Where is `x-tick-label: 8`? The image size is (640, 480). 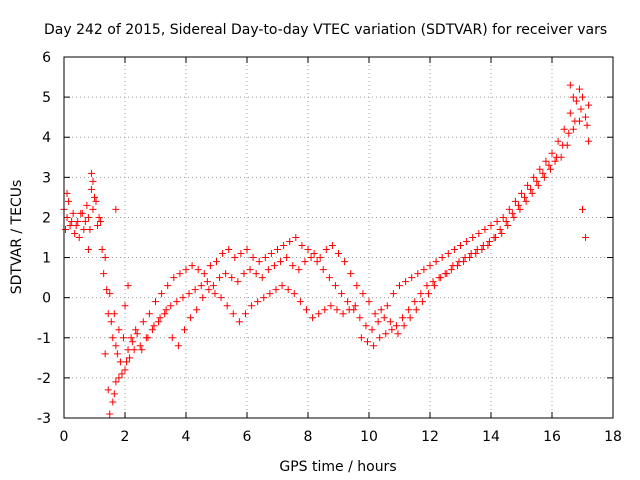 x-tick-label: 8 is located at coordinates (308, 437).